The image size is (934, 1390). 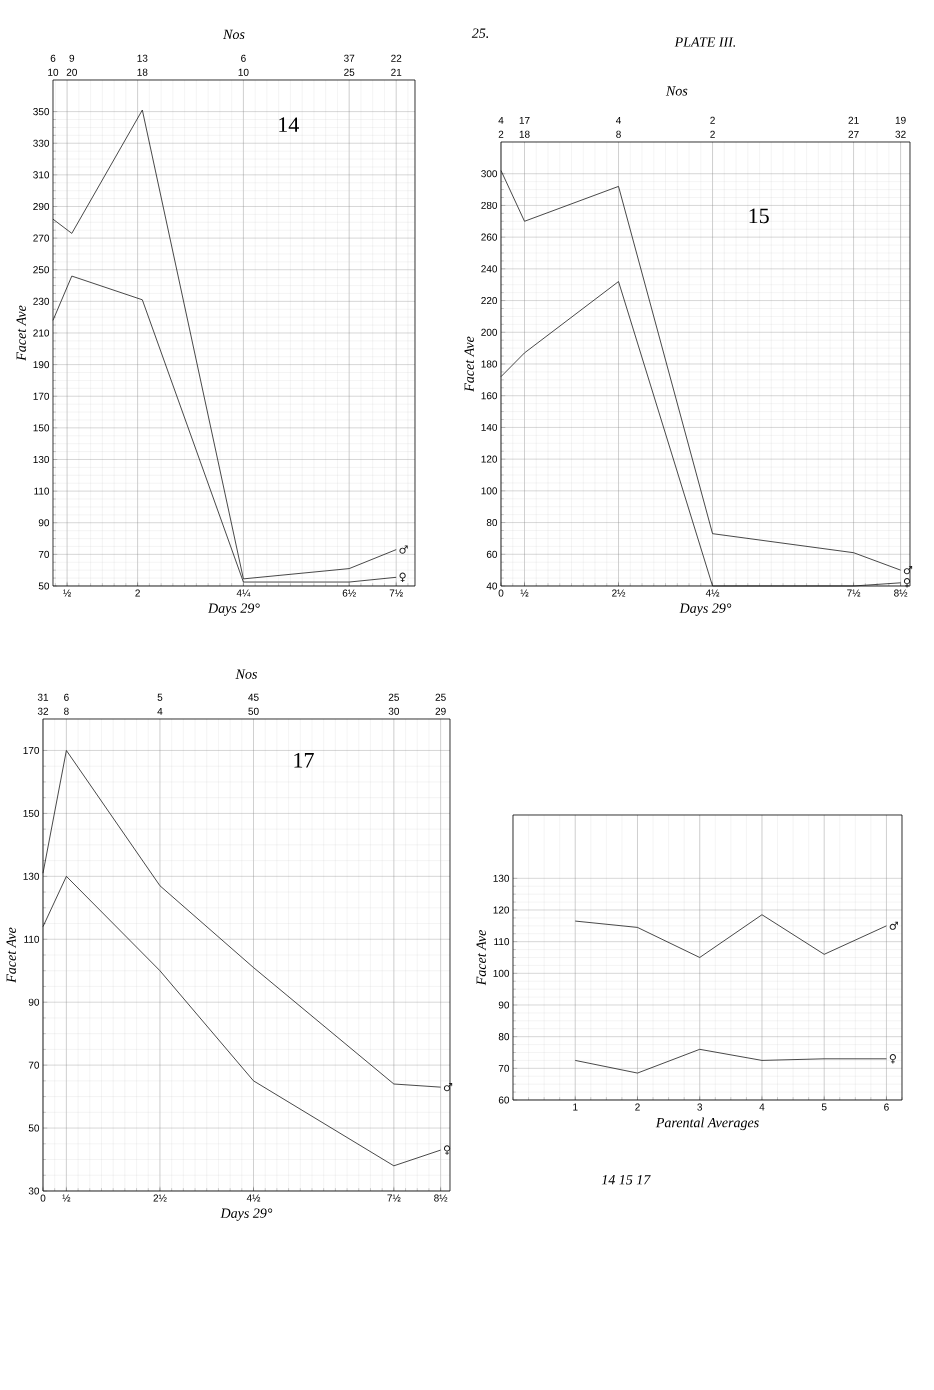 What do you see at coordinates (489, 237) in the screenshot?
I see `y-tick-label: 260` at bounding box center [489, 237].